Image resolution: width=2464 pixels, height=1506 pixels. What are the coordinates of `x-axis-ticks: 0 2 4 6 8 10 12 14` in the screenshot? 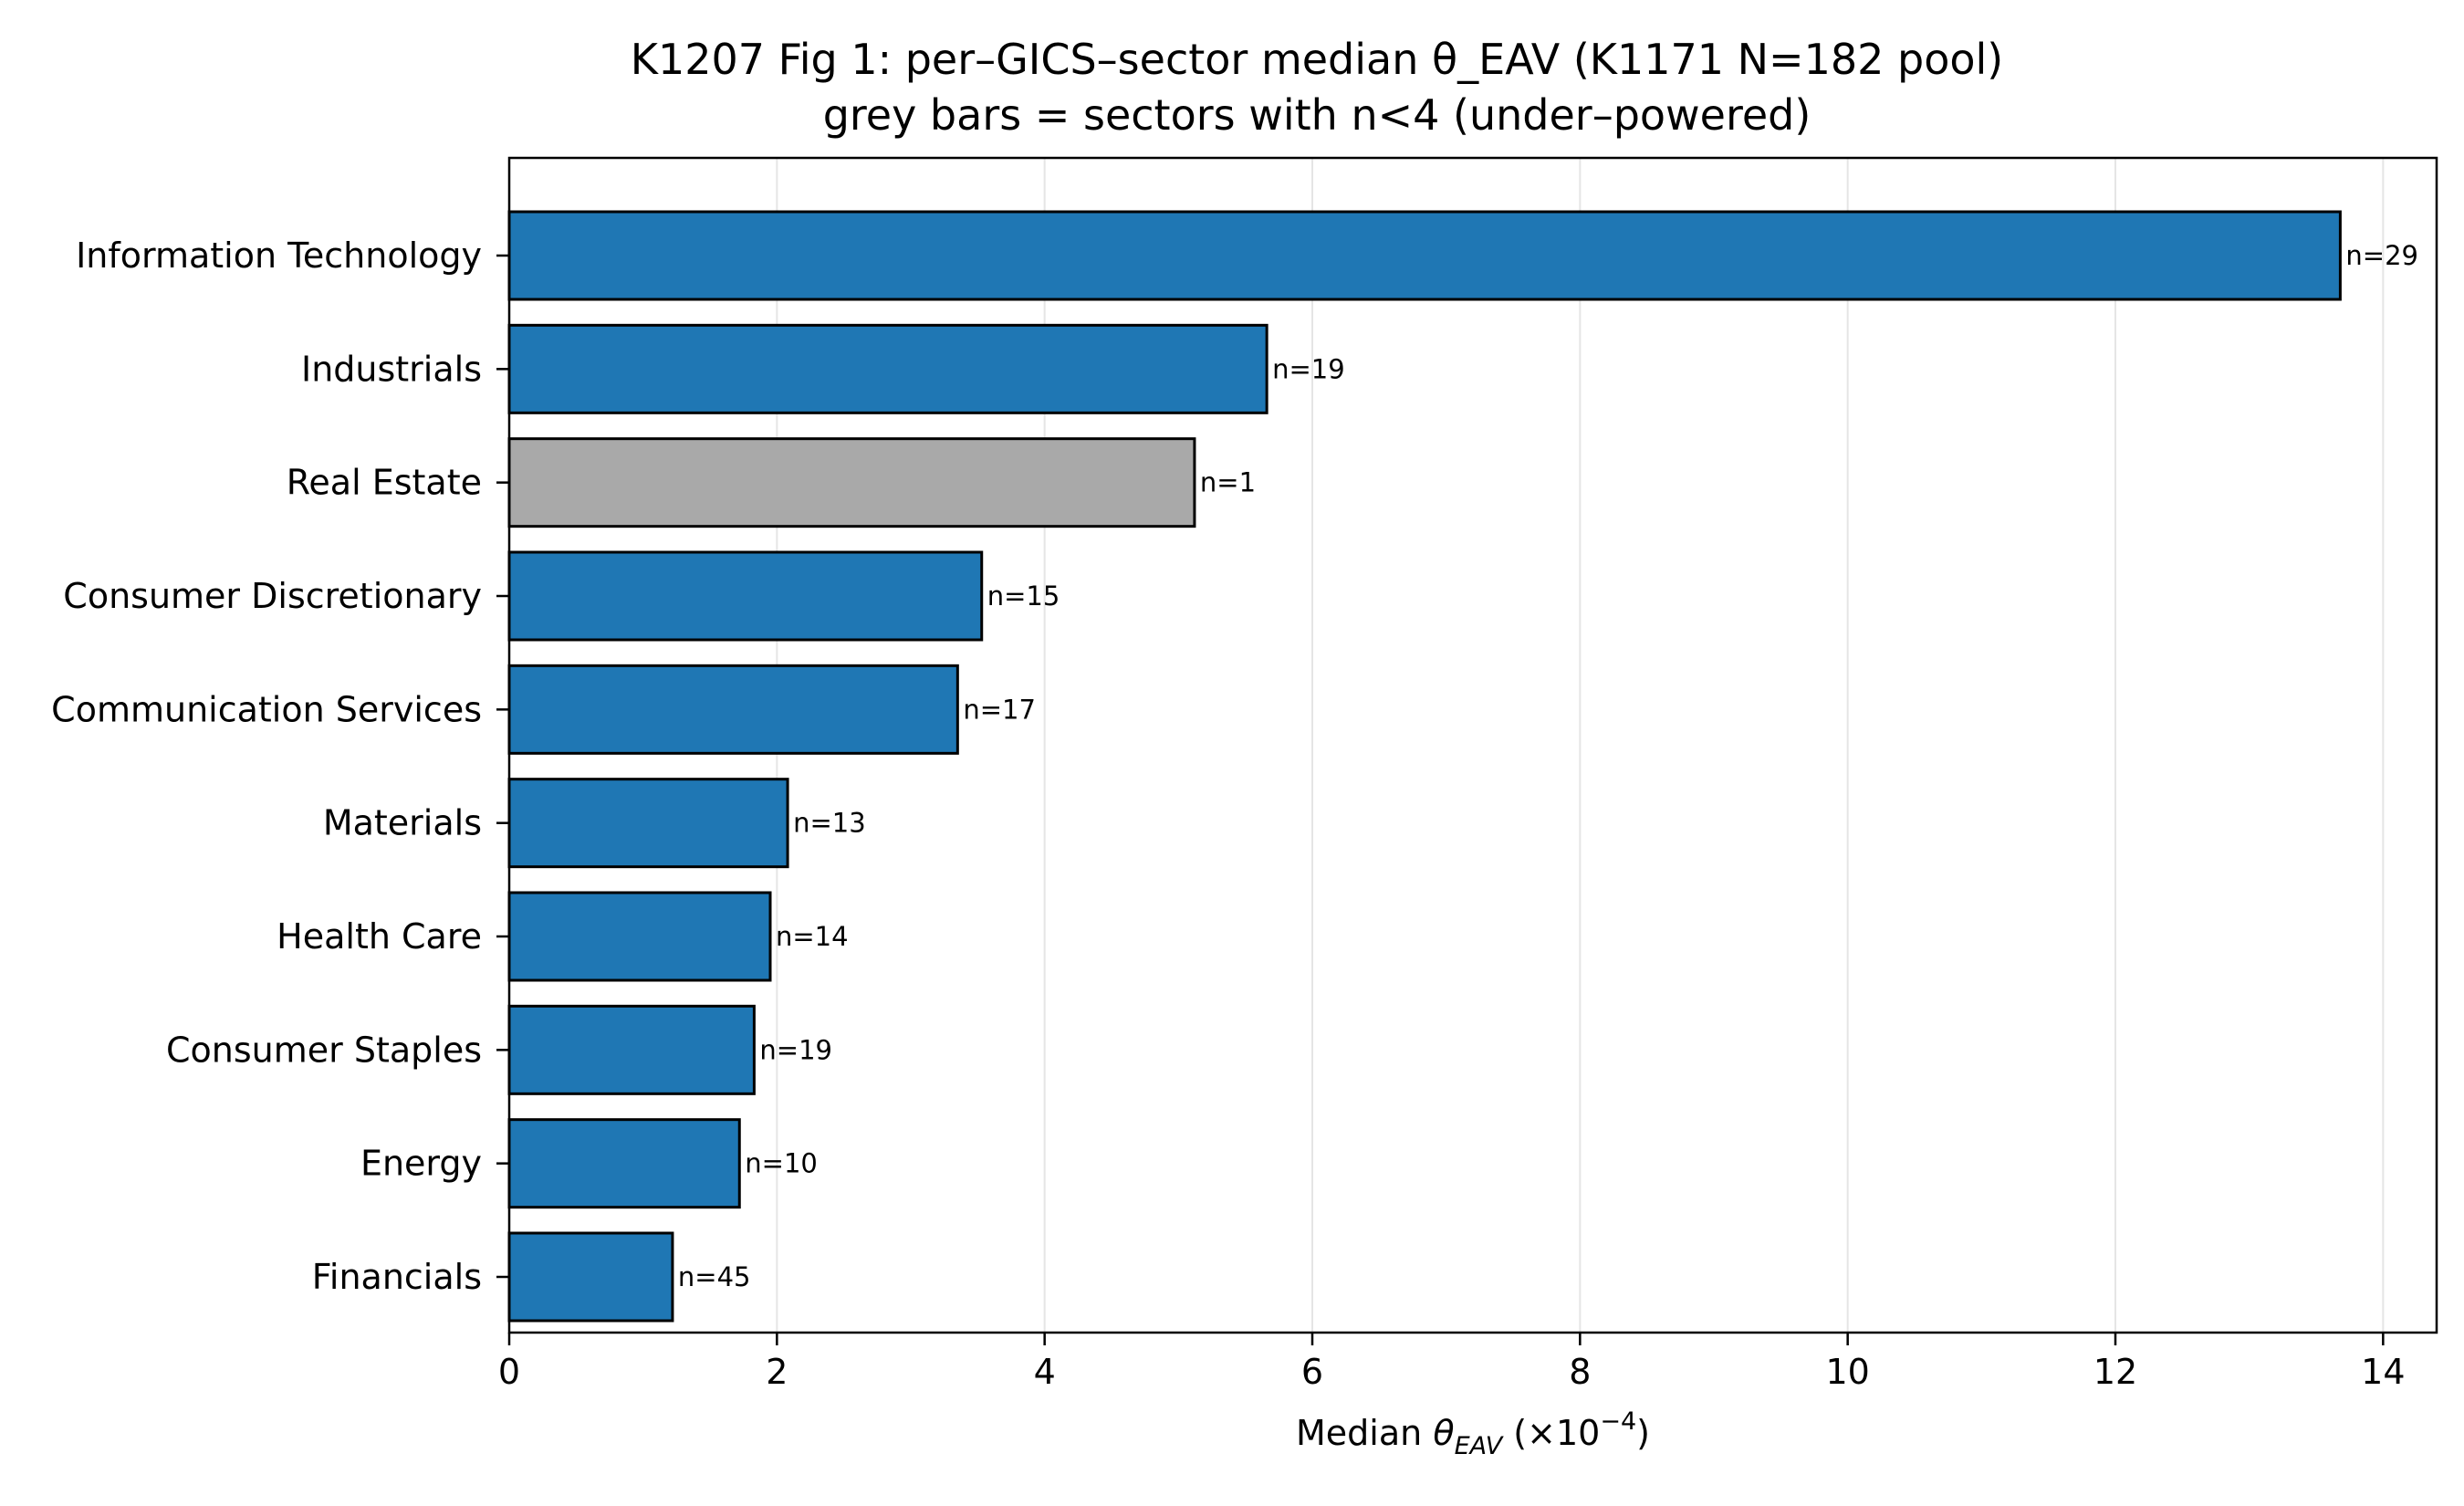 It's located at (1452, 1362).